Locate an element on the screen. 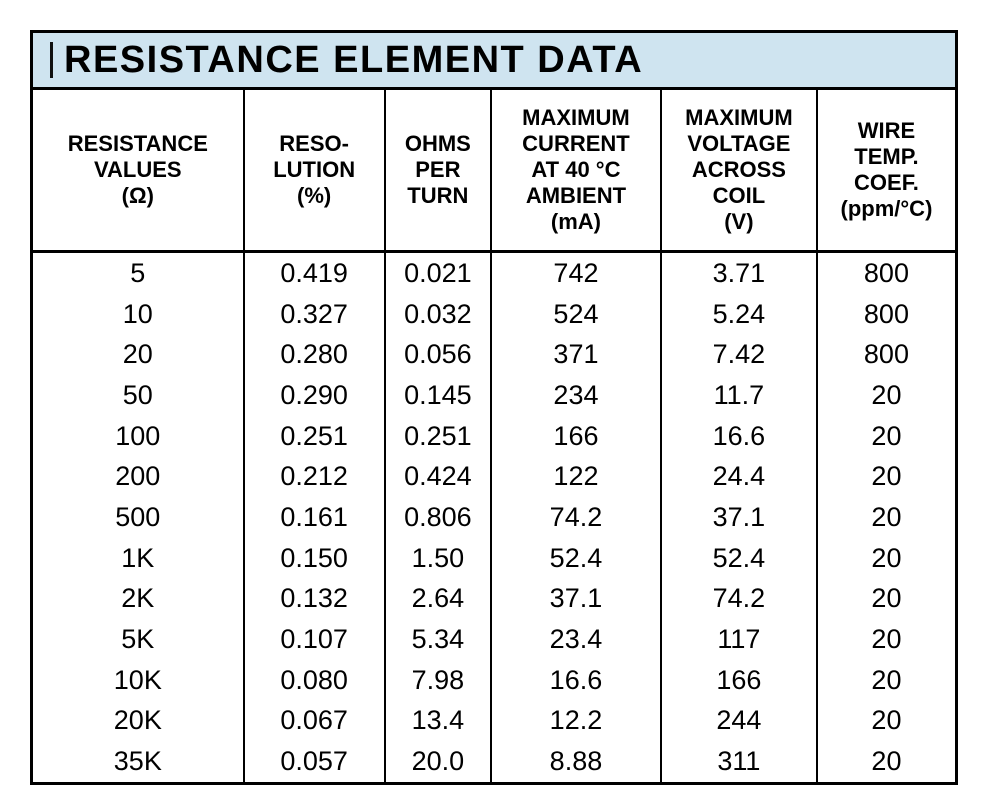 This screenshot has width=988, height=798. table-cell: 234 is located at coordinates (577, 395).